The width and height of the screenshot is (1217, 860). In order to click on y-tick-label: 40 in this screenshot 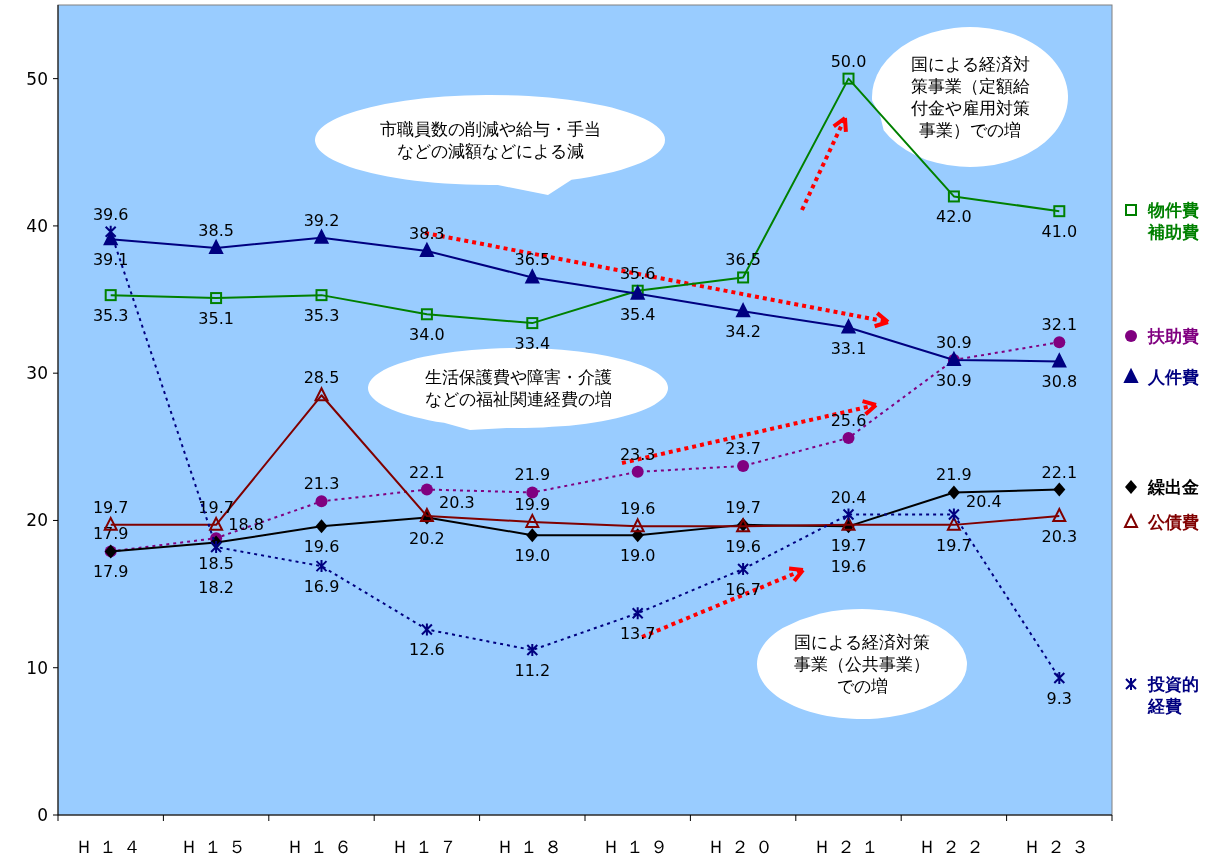, I will do `click(37, 225)`.